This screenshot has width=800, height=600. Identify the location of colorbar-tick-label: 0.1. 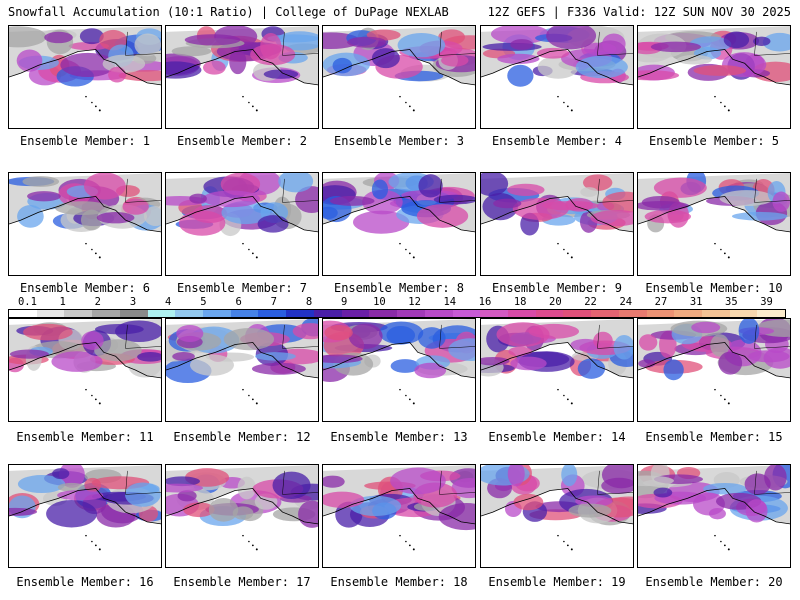
(27, 302).